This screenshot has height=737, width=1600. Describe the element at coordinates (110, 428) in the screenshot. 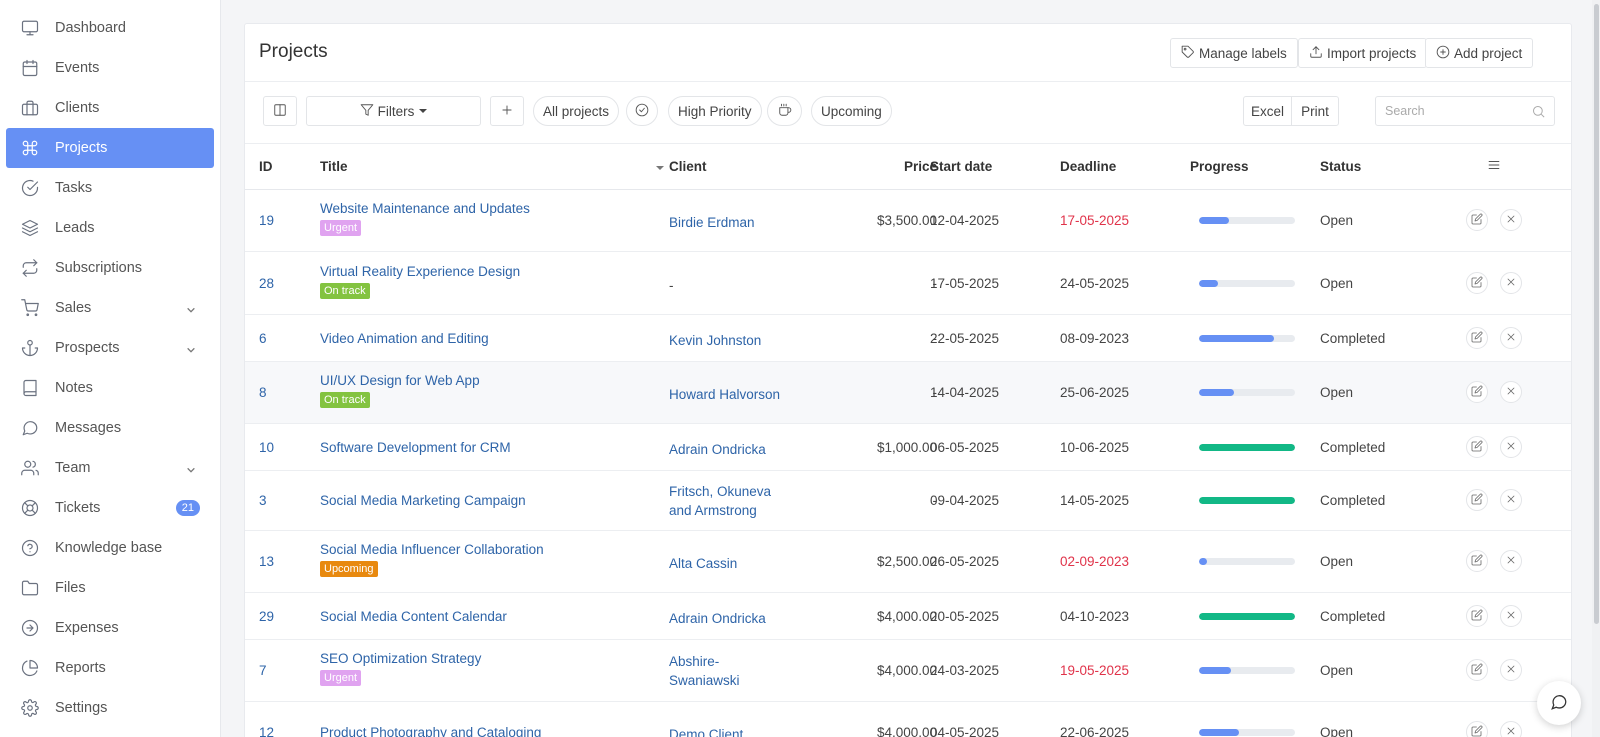

I see `sidebar-item-messages: Messages` at that location.